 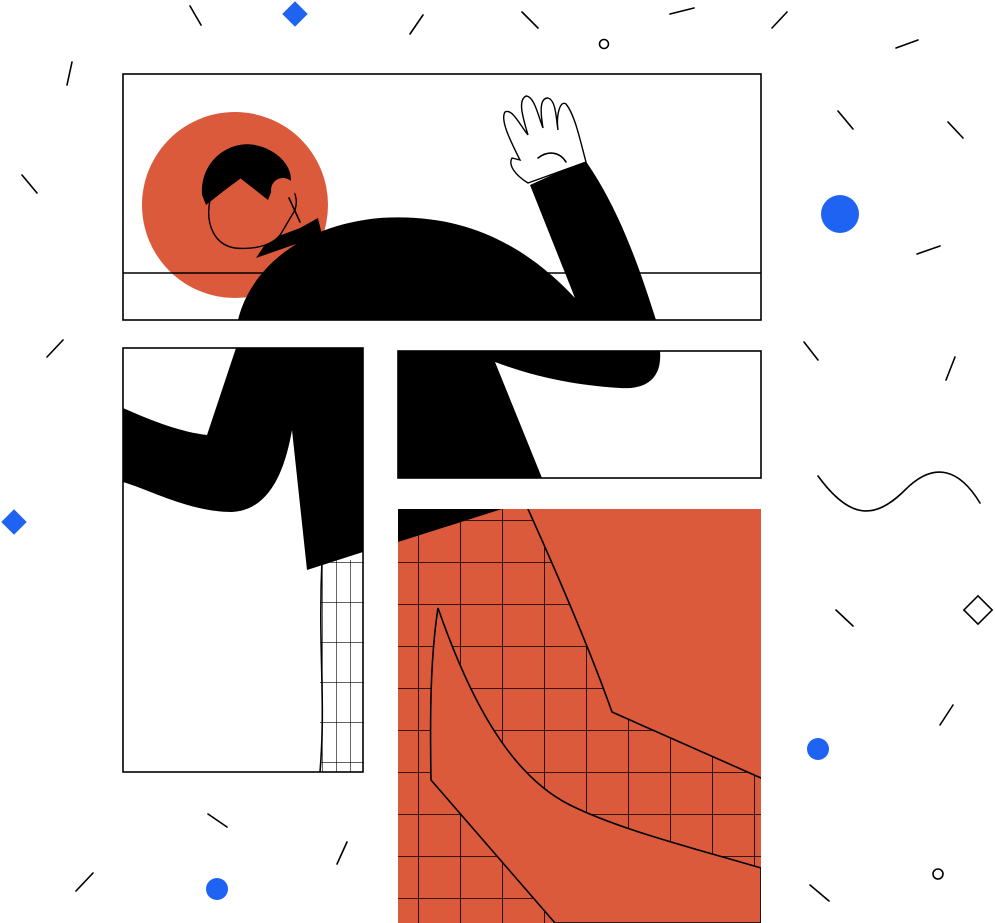 I want to click on left-panel, so click(x=243, y=560).